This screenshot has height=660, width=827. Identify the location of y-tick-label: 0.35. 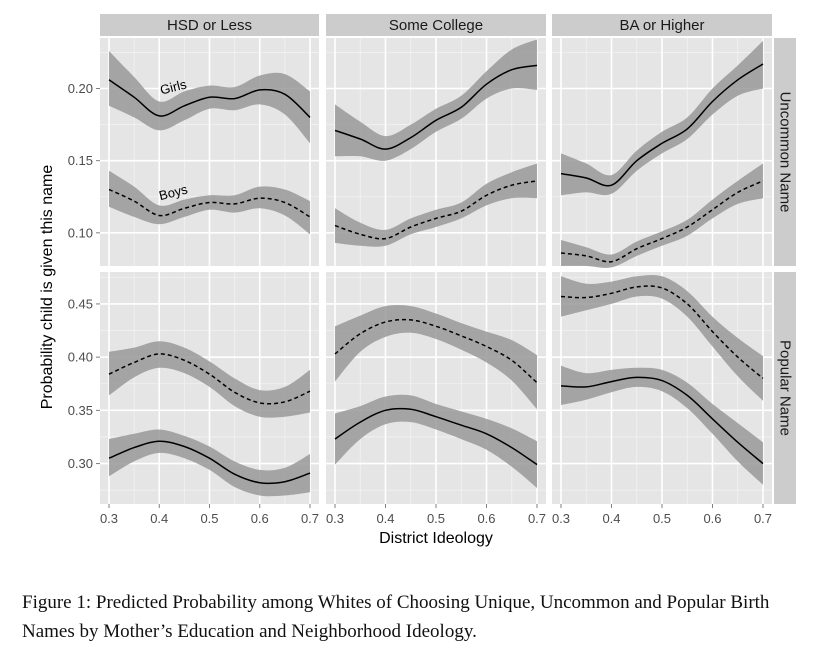
(80, 410).